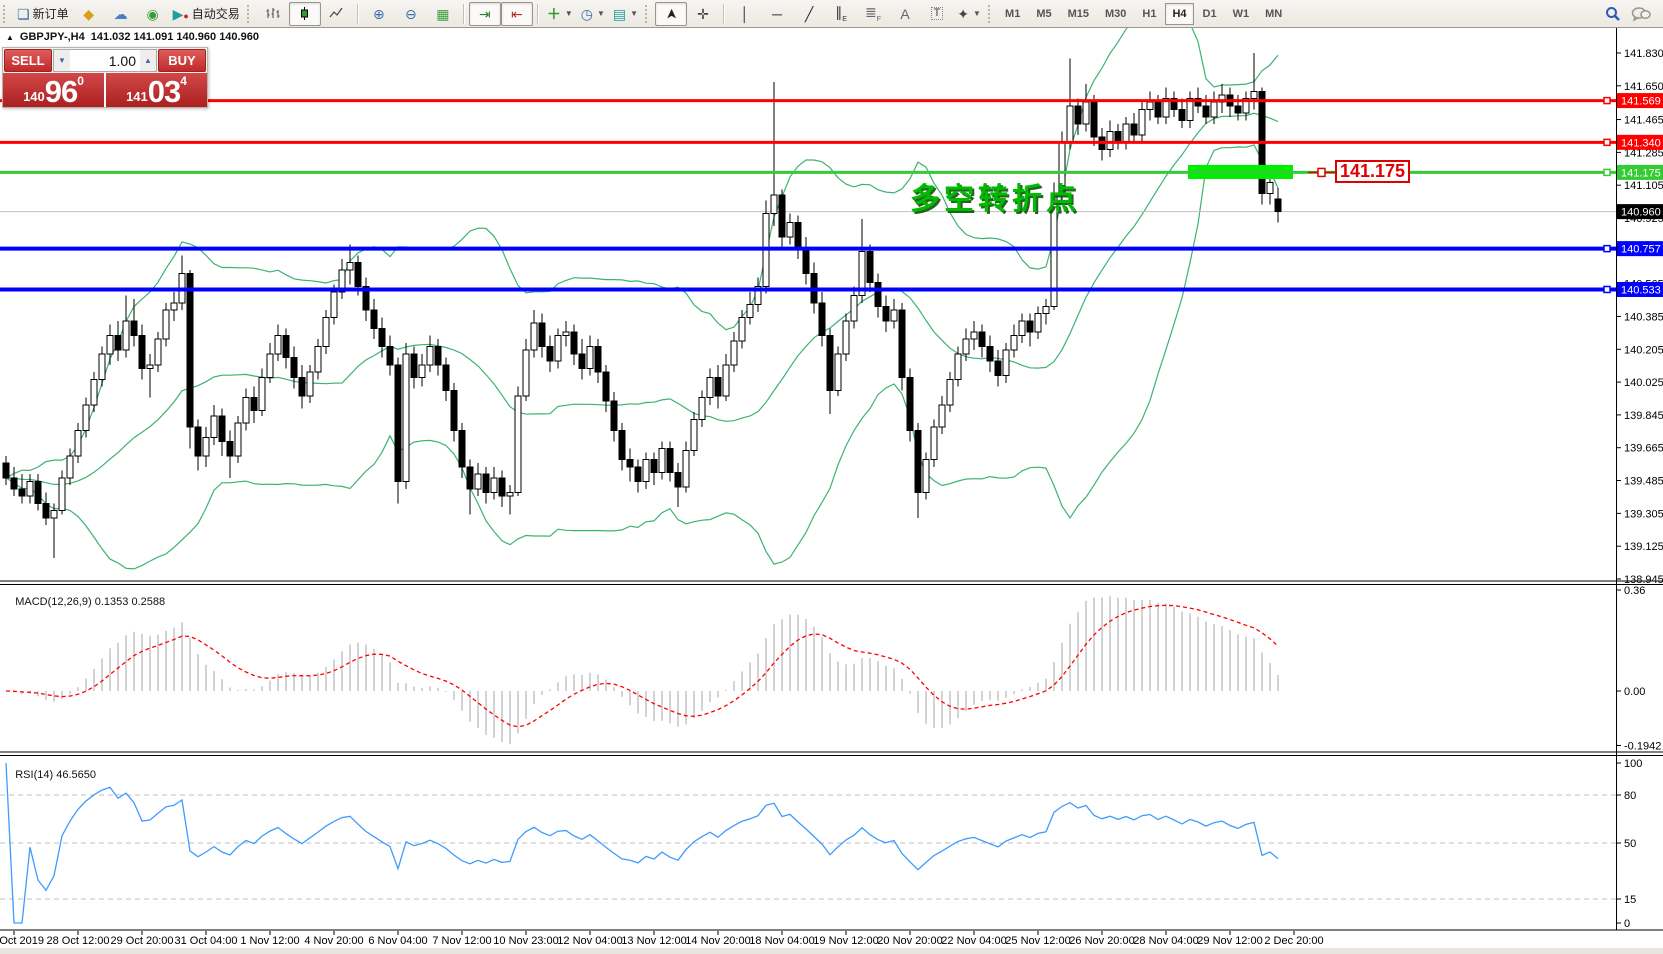 This screenshot has width=1663, height=954. Describe the element at coordinates (1321, 172) in the screenshot. I see `callout-anchor` at that location.